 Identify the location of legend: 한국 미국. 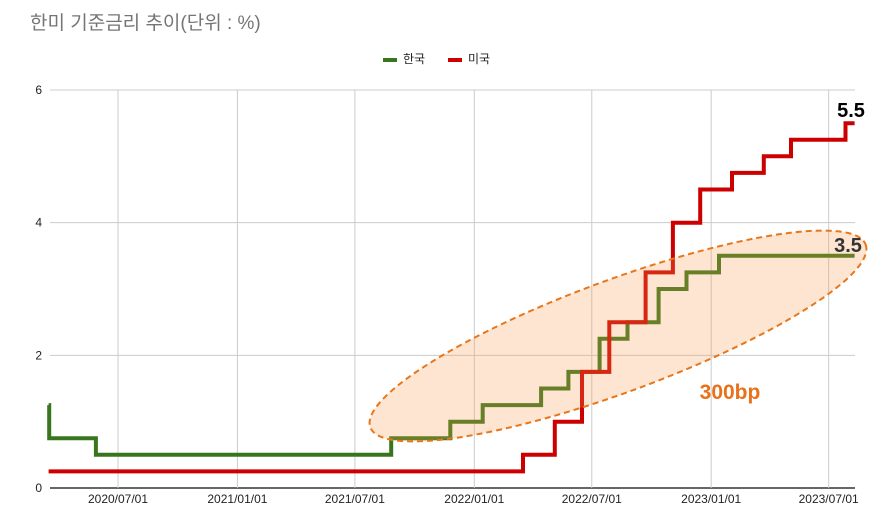
(436, 59).